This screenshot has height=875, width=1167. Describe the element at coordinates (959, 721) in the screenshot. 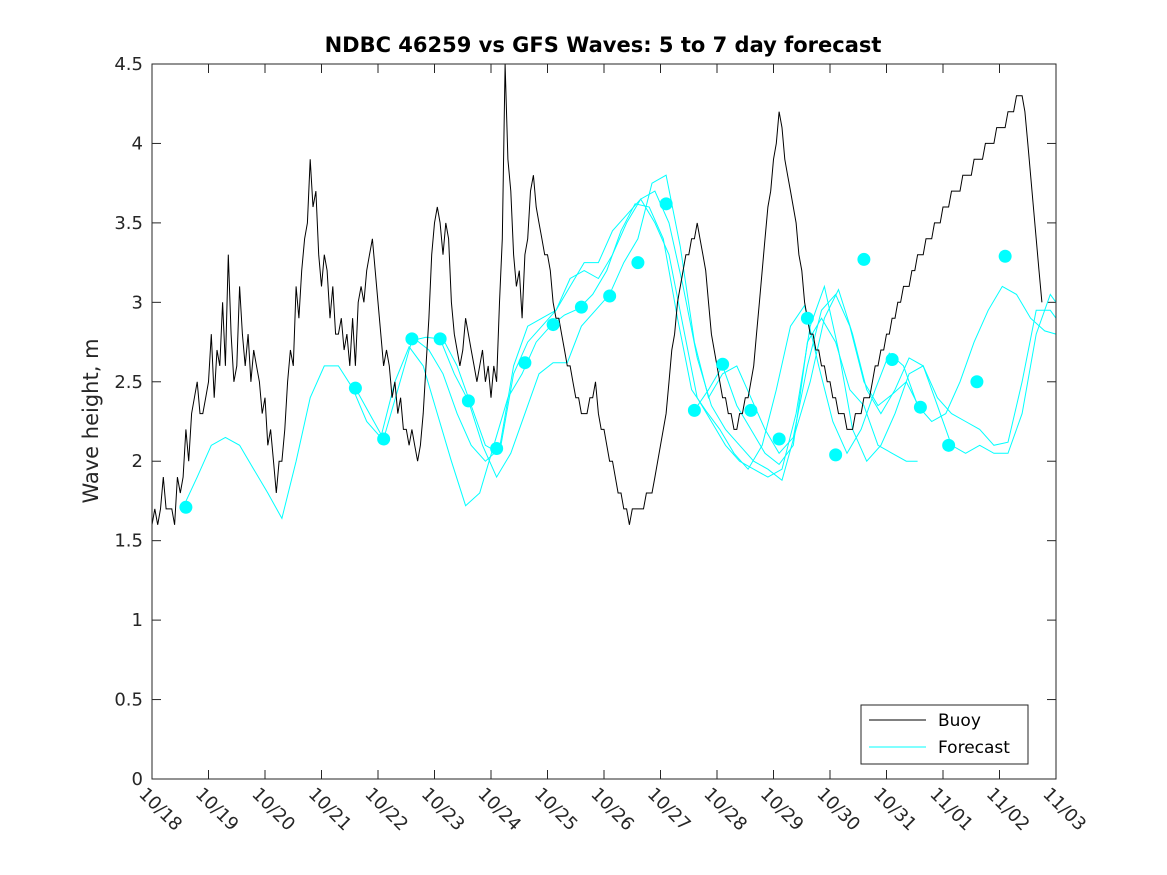

I see `legend-buoy-label: Buoy` at that location.